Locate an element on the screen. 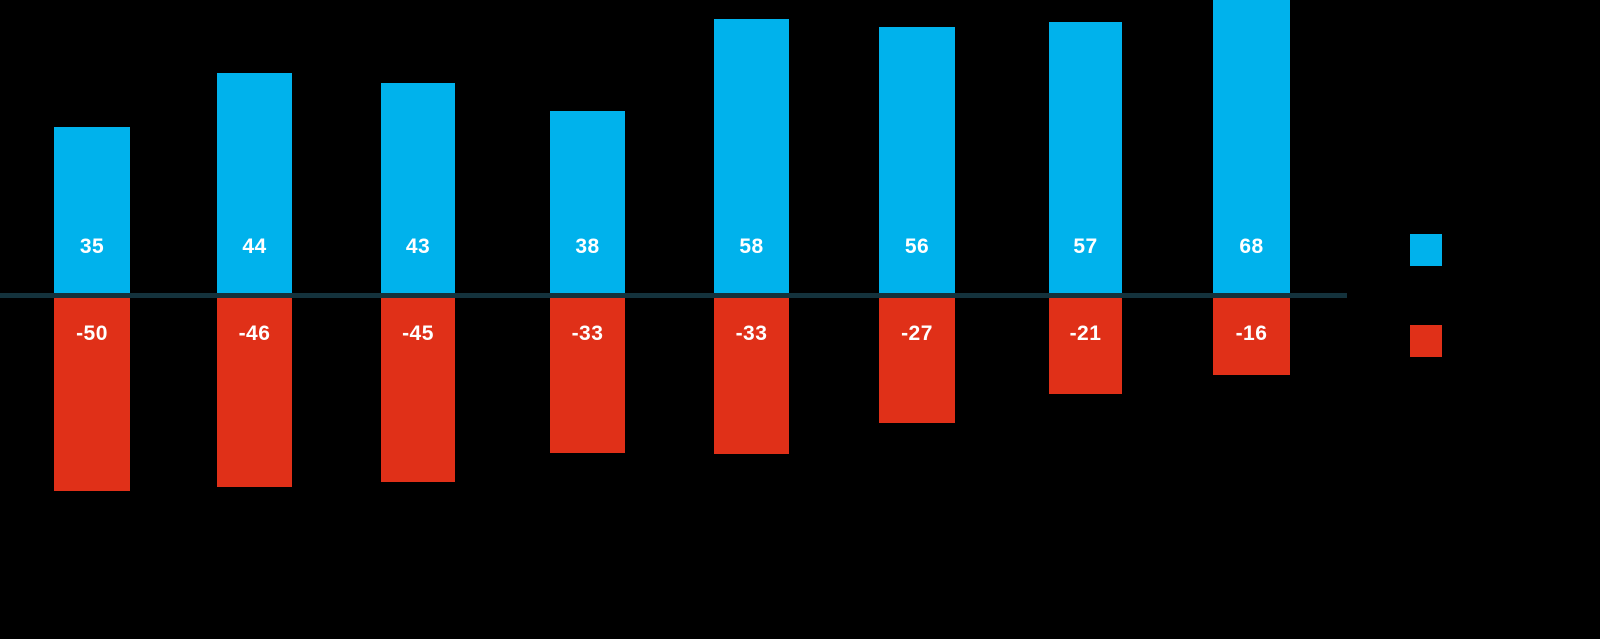  bar-value-label-positive: 38 is located at coordinates (587, 246).